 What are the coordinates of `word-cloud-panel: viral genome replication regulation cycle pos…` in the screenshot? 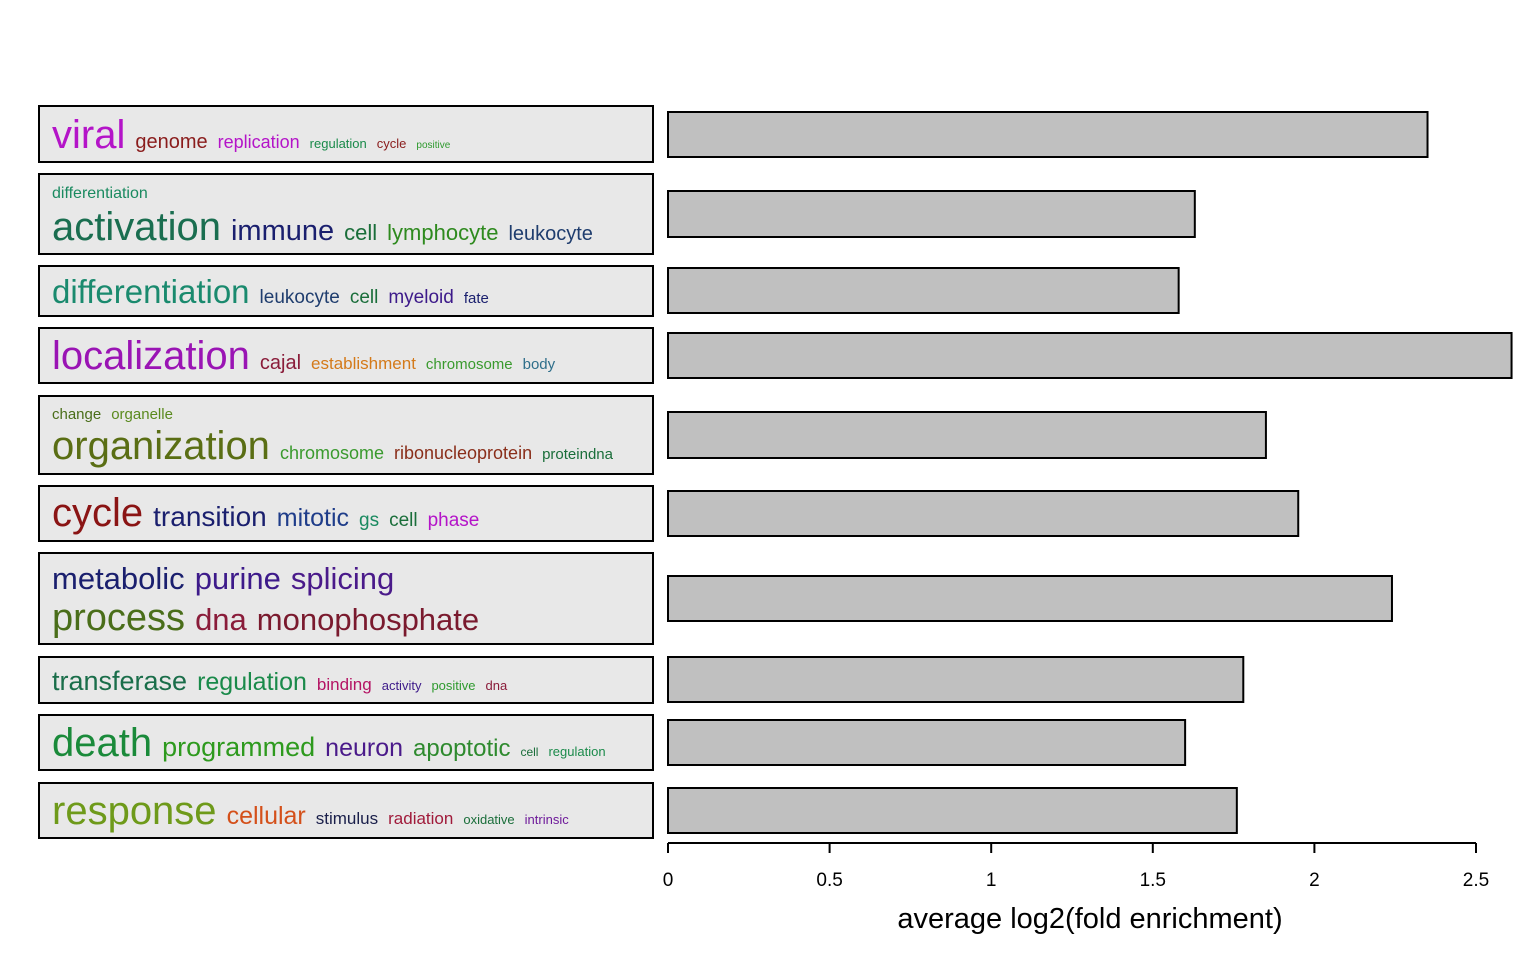 It's located at (346, 134).